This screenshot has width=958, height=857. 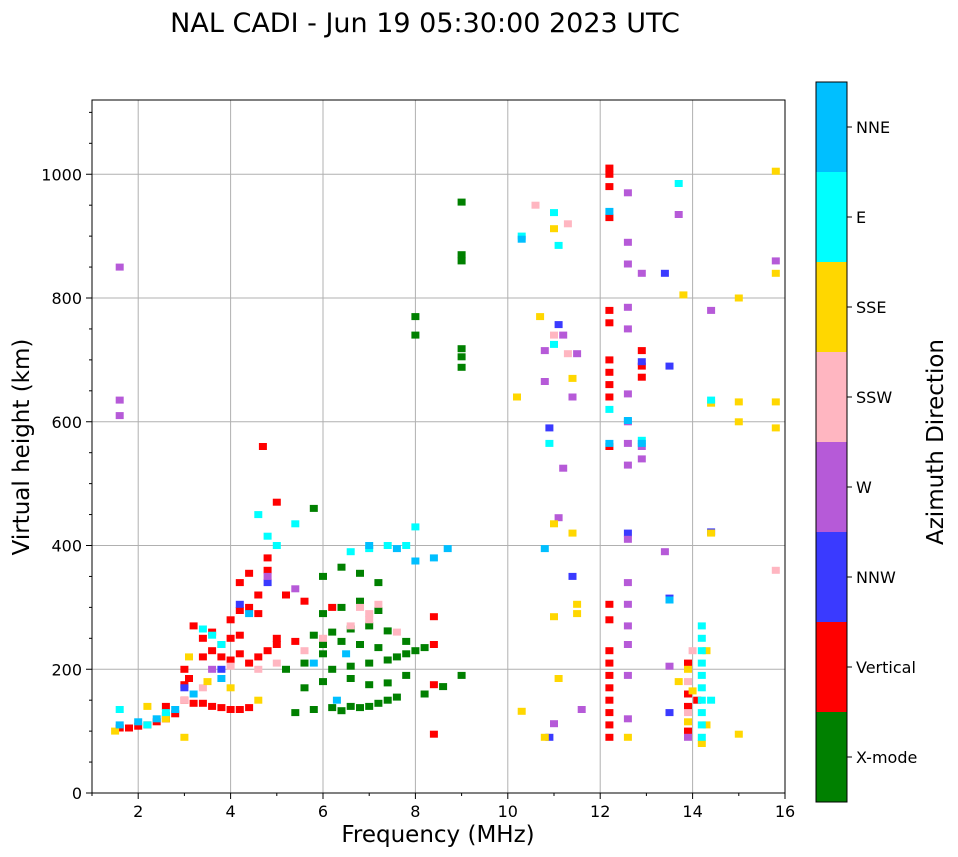 I want to click on x-tick-label: 8, so click(x=415, y=811).